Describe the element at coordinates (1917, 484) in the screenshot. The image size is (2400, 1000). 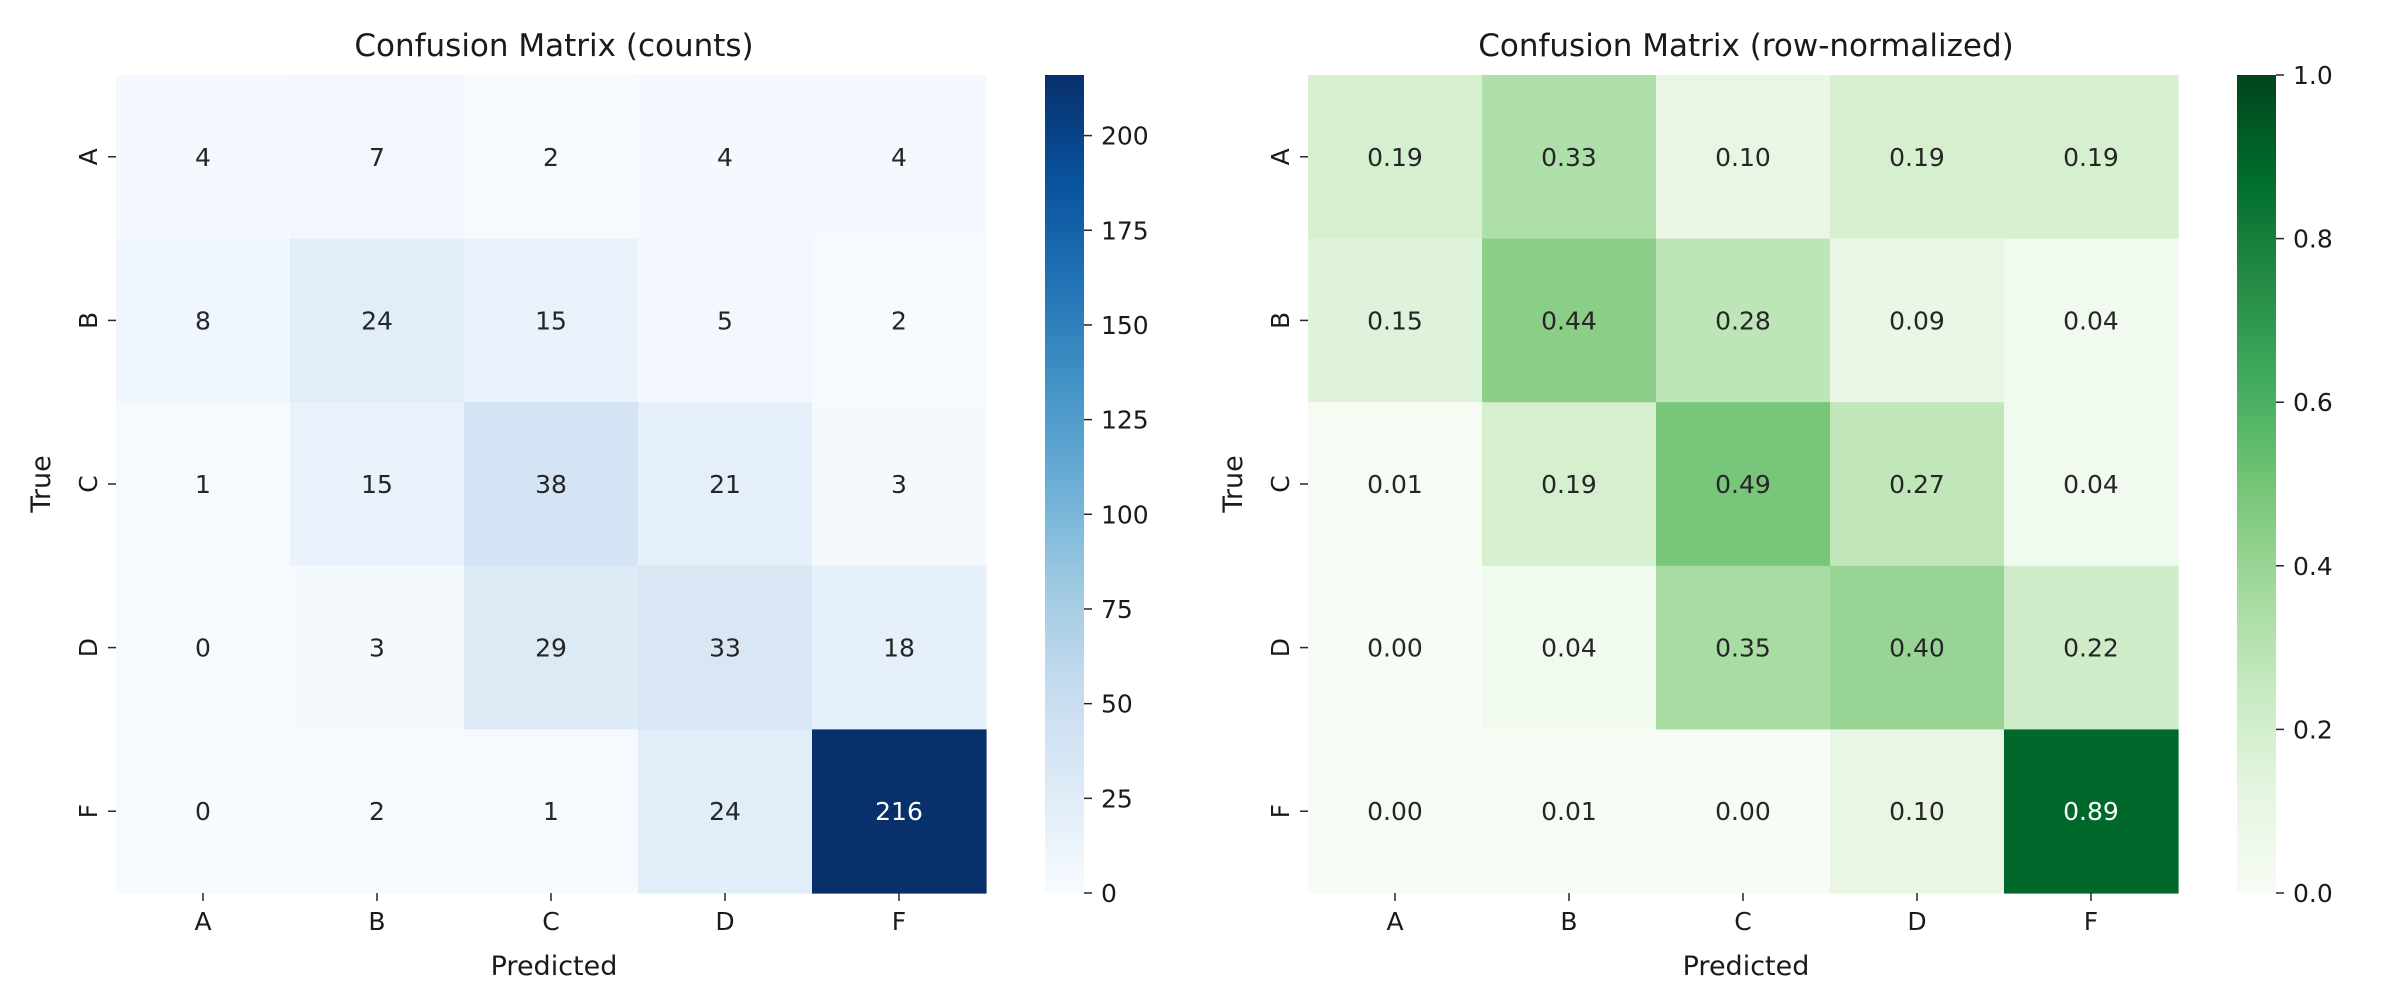
I see `cell-value-label: 0.27` at that location.